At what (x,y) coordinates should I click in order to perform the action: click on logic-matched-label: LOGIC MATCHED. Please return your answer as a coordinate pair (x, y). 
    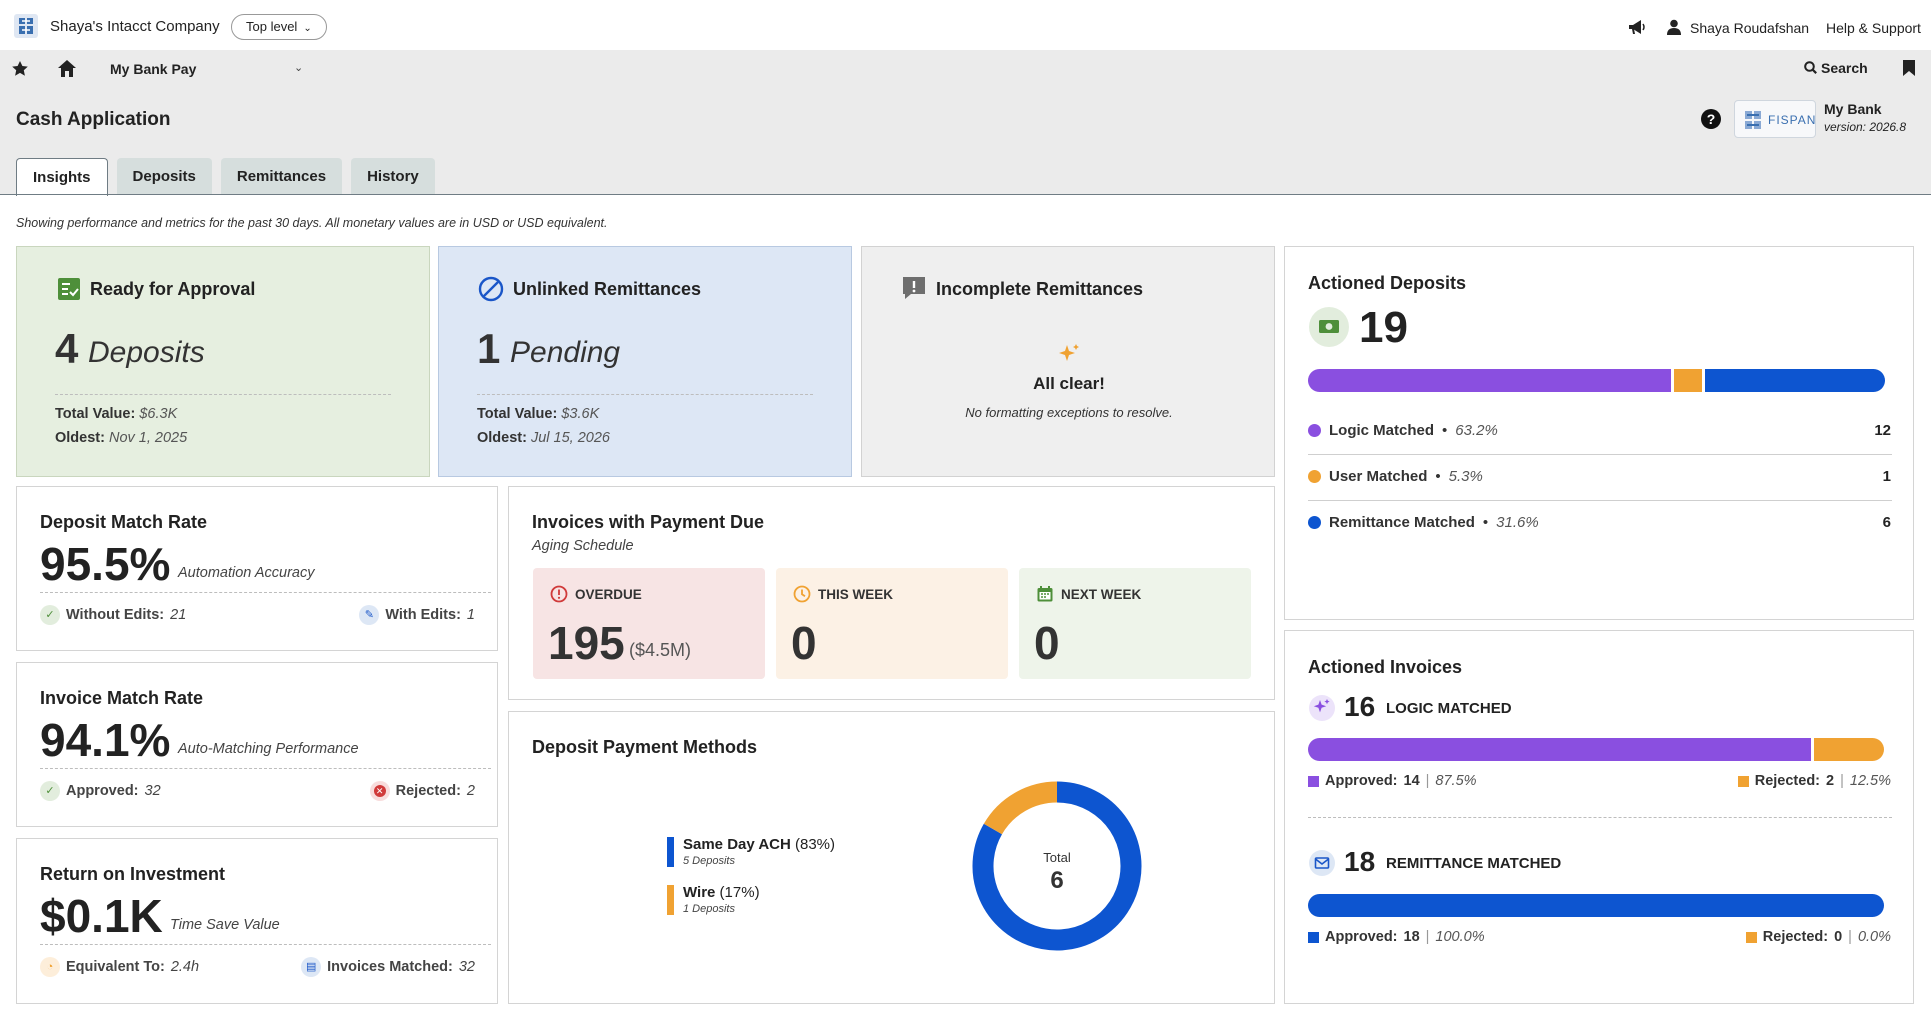
    Looking at the image, I should click on (1449, 708).